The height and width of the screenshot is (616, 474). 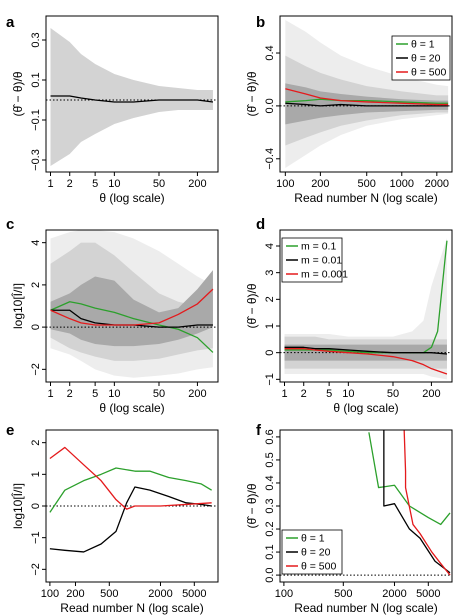 What do you see at coordinates (10, 430) in the screenshot?
I see `panel-letter: e` at bounding box center [10, 430].